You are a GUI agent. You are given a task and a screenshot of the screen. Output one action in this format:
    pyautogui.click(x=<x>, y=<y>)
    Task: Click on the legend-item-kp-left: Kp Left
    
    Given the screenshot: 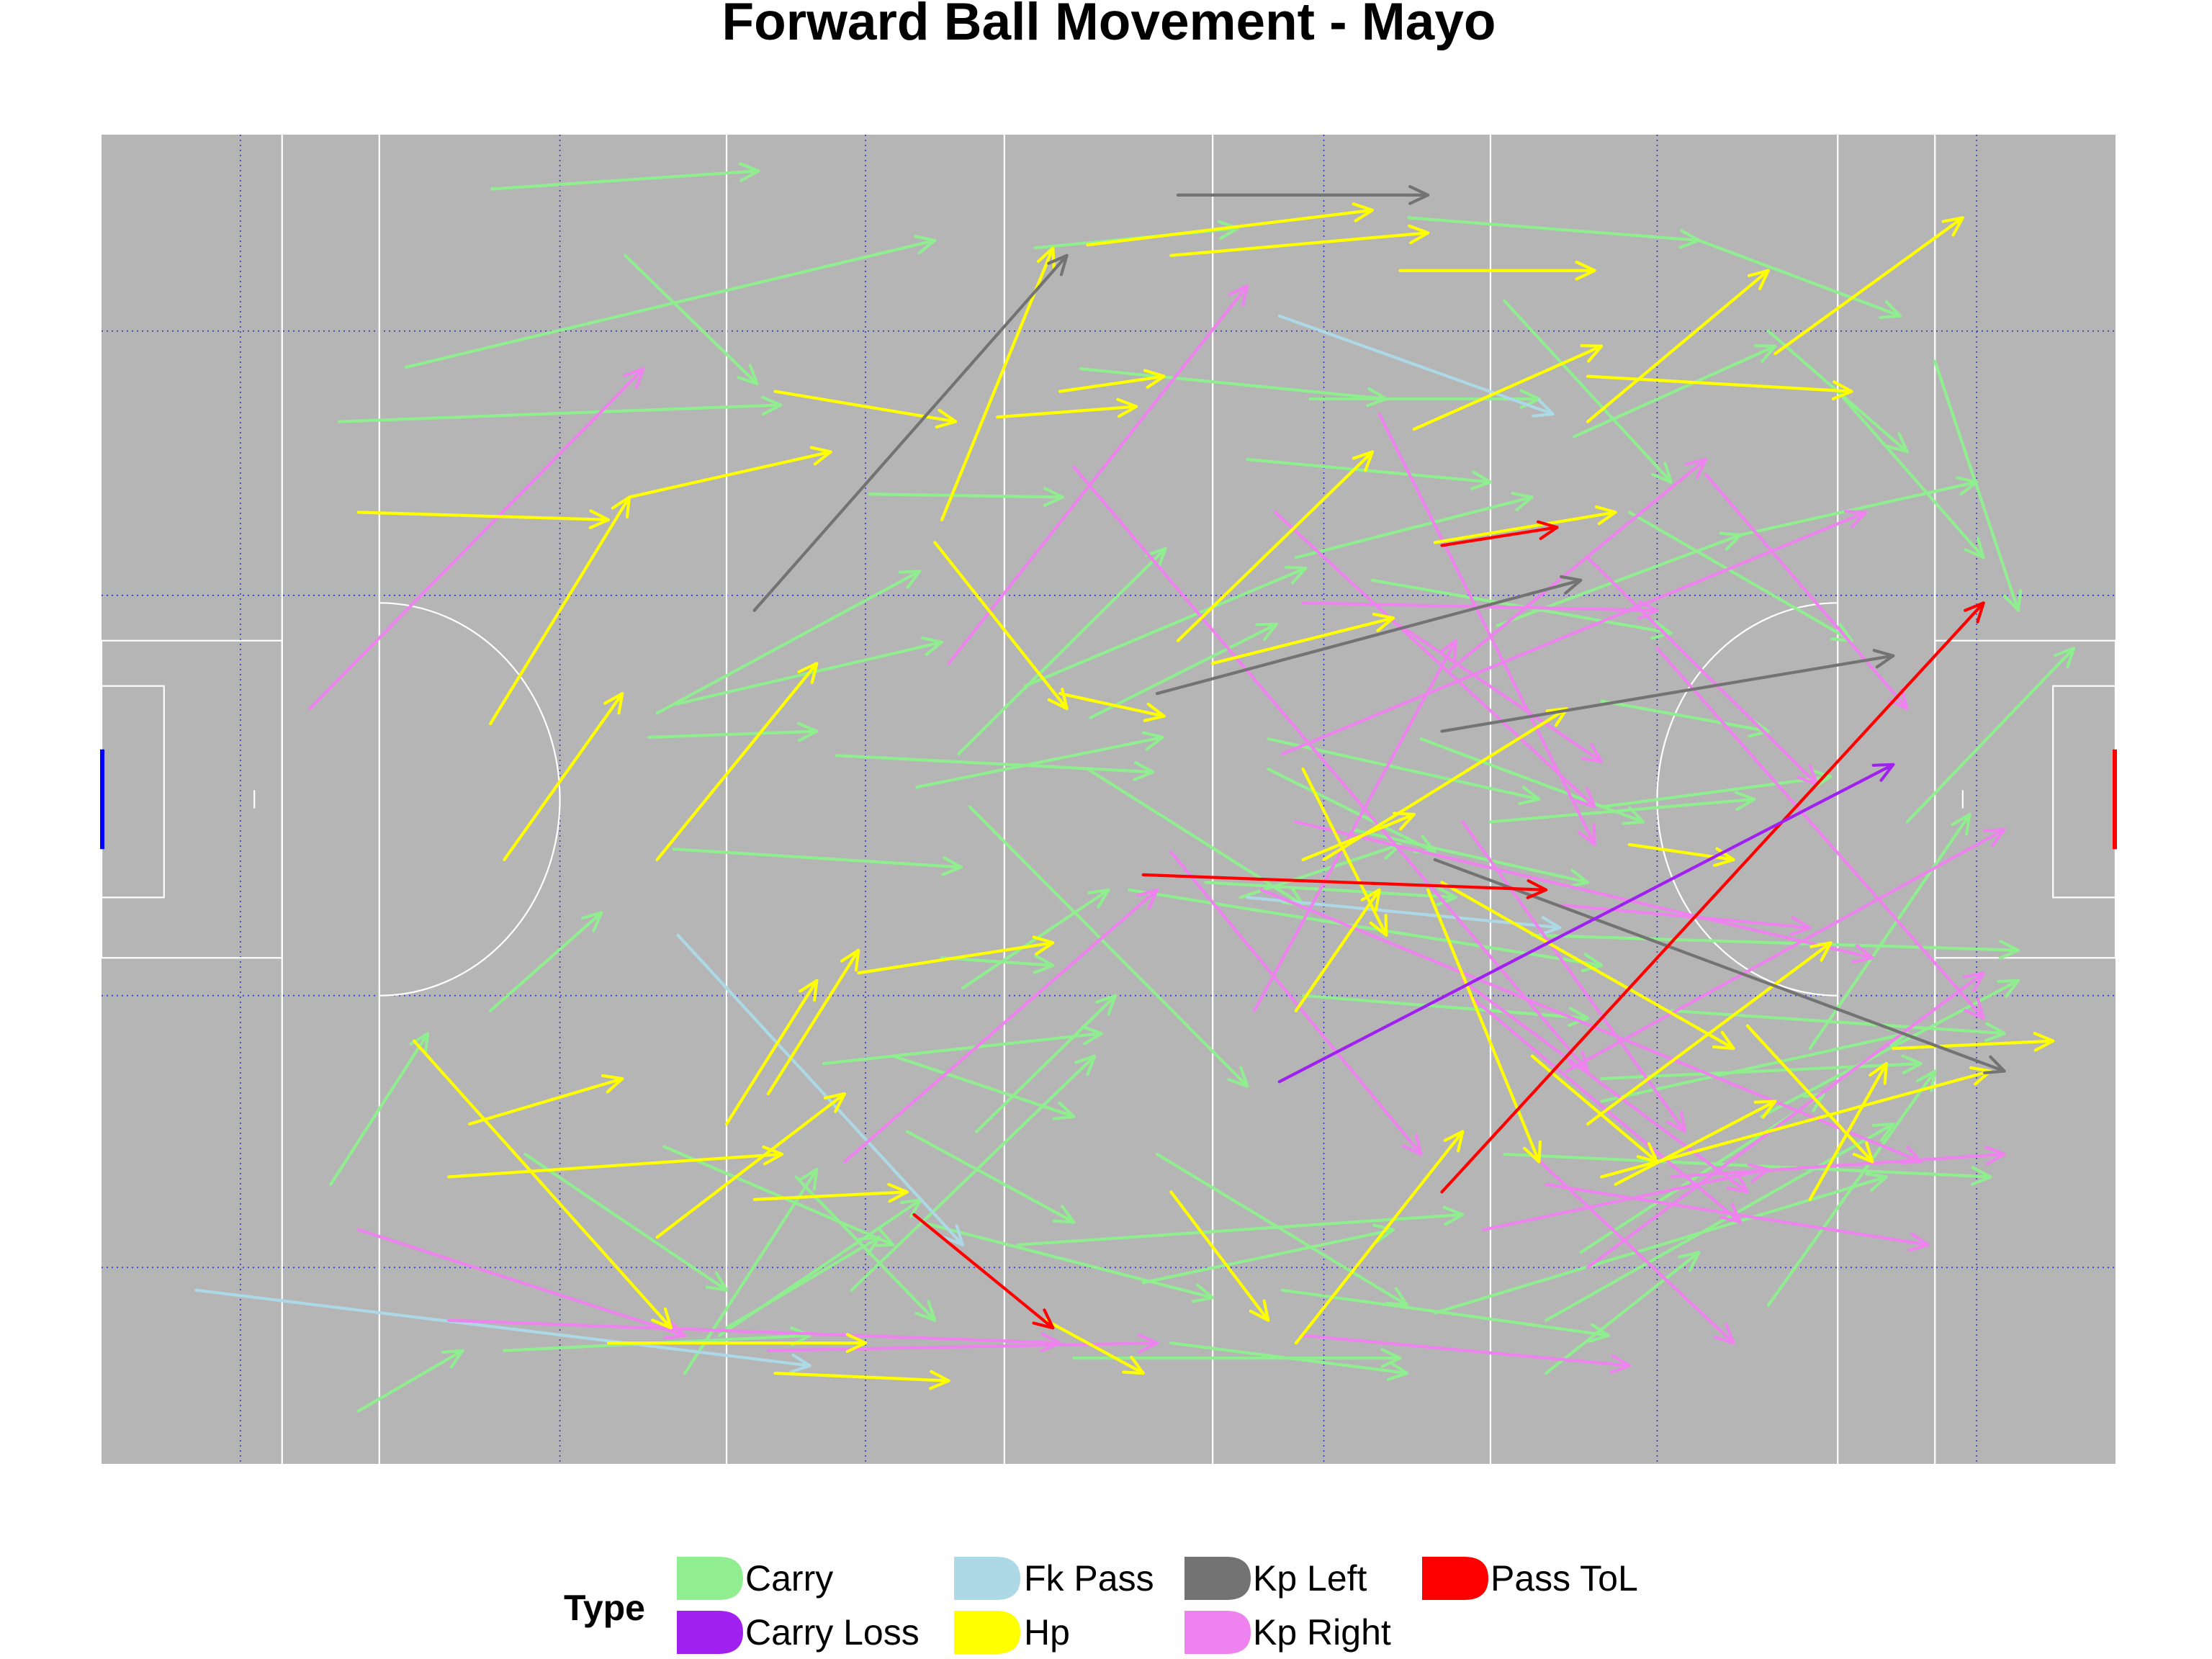 What is the action you would take?
    pyautogui.click(x=1275, y=1579)
    